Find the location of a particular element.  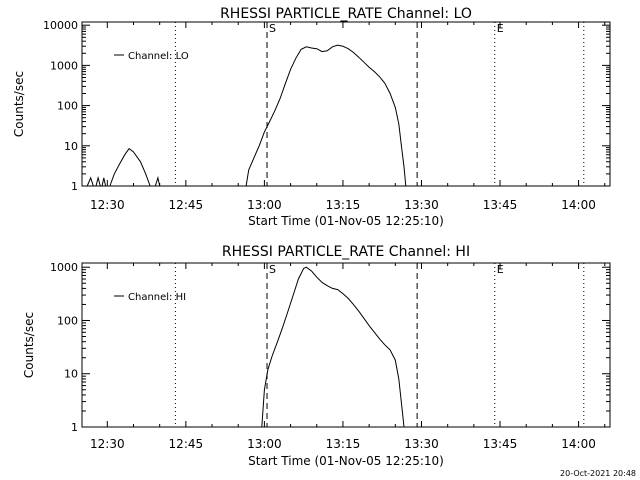

chart-title: RHESSI PARTICLE_RATE Channel: LO is located at coordinates (346, 14).